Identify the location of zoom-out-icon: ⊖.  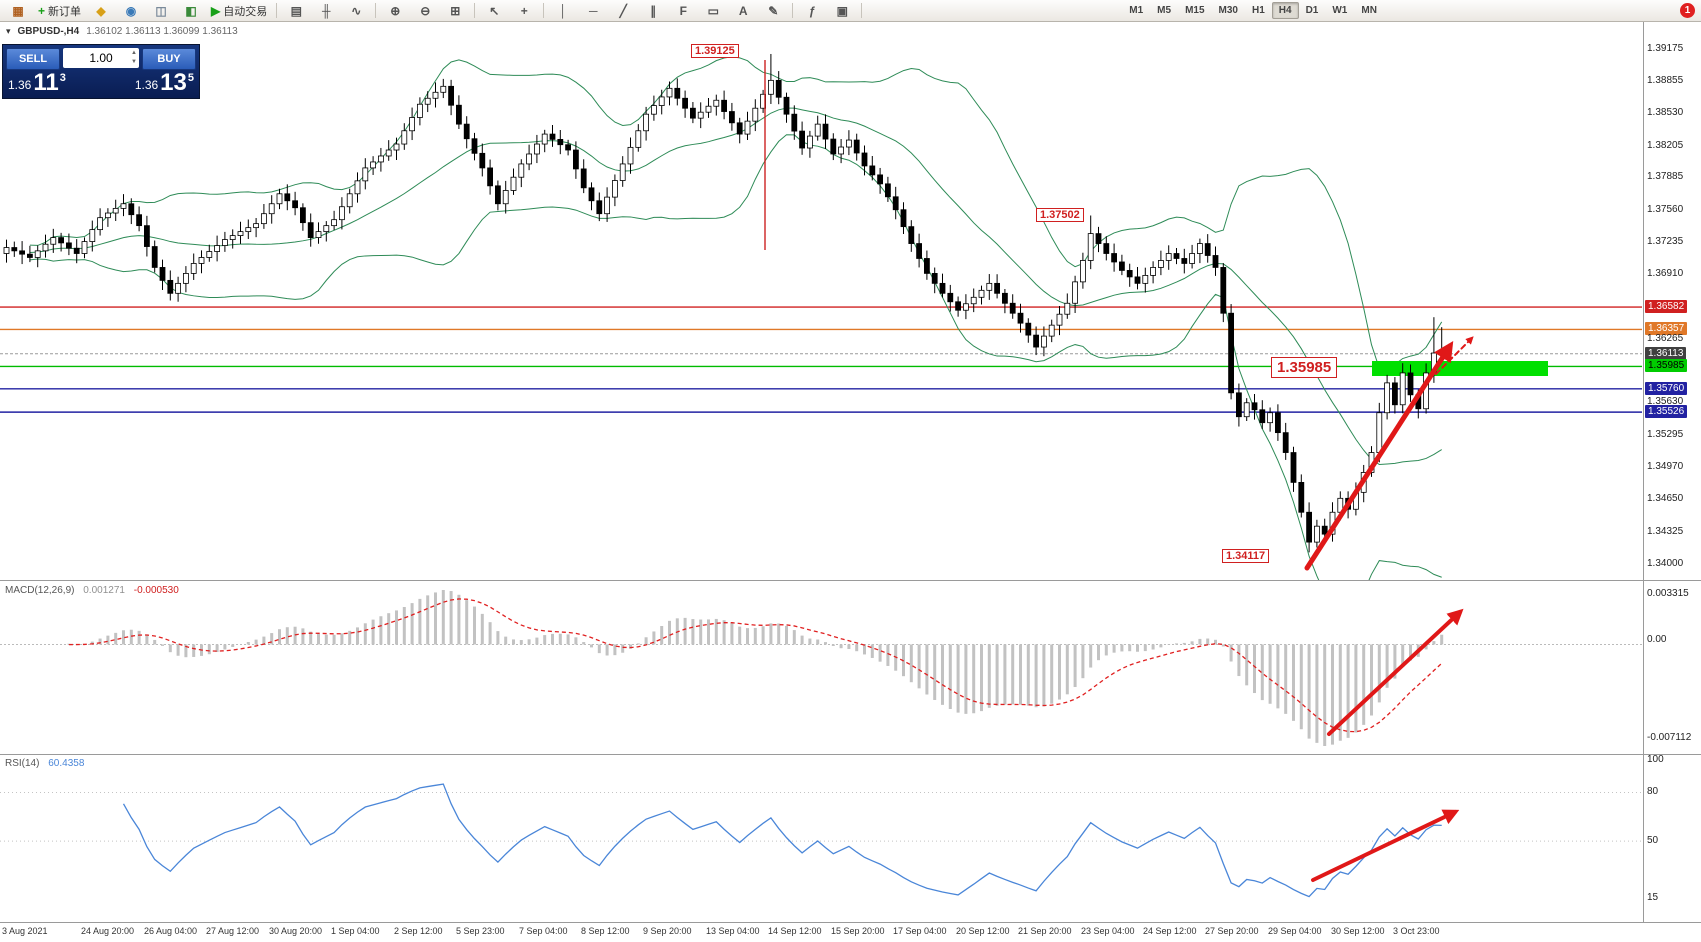
(425, 10).